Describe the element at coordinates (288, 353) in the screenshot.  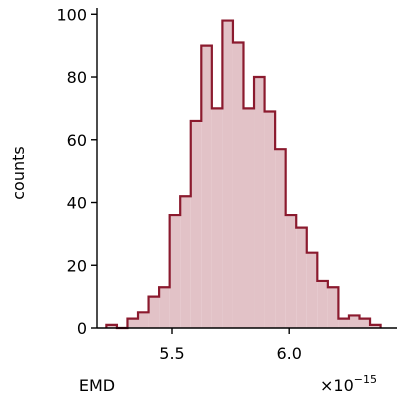
I see `x-tick-label: 6.0` at that location.